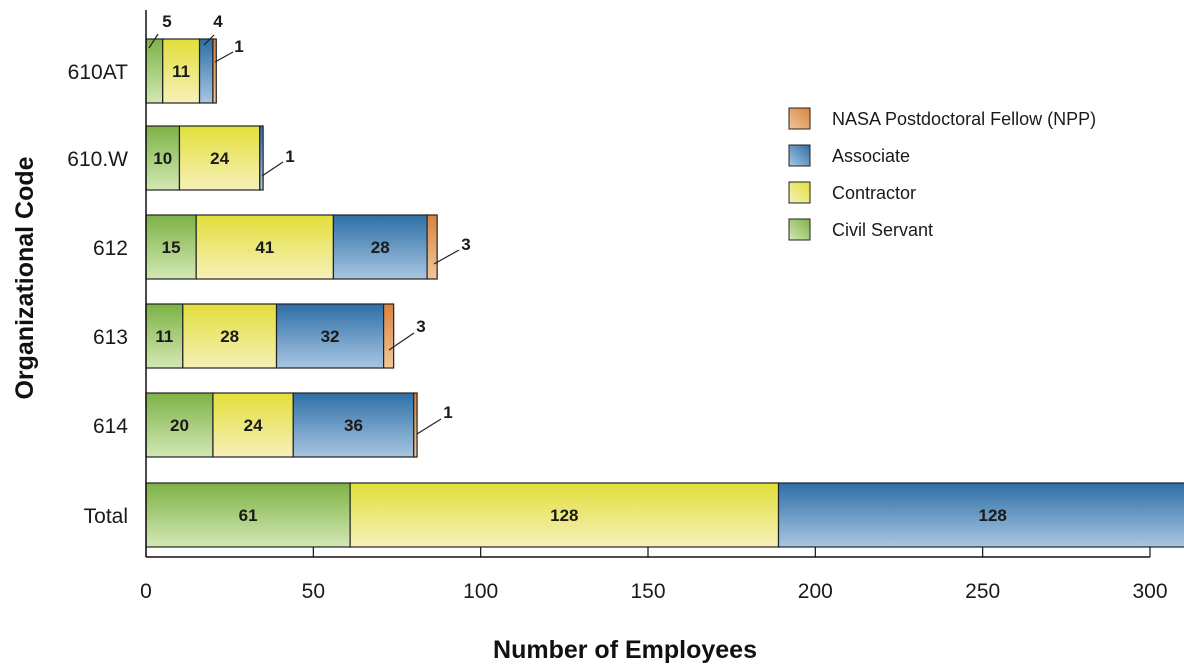 This screenshot has height=670, width=1184. What do you see at coordinates (799, 155) in the screenshot?
I see `legend-swatch-associate` at bounding box center [799, 155].